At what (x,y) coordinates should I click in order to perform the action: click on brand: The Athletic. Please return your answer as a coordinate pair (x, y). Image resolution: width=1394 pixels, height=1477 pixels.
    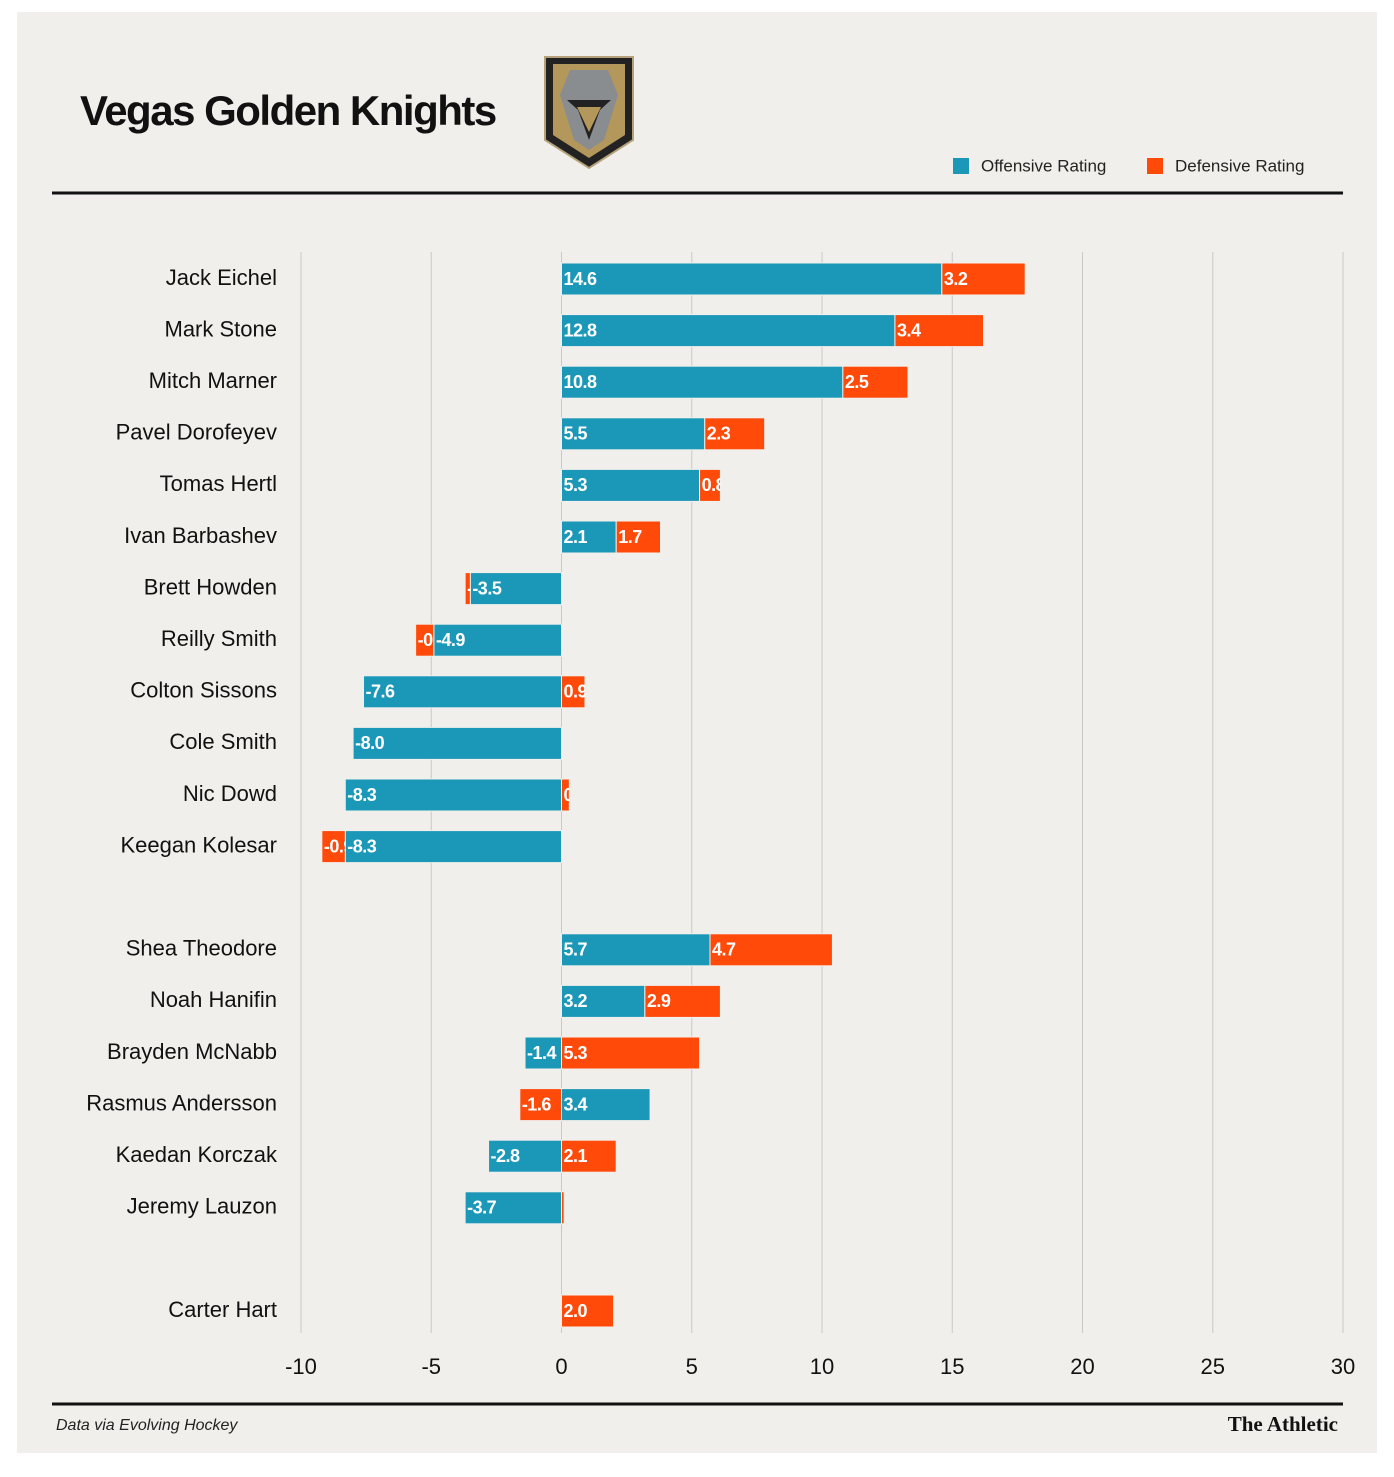
    Looking at the image, I should click on (1283, 1424).